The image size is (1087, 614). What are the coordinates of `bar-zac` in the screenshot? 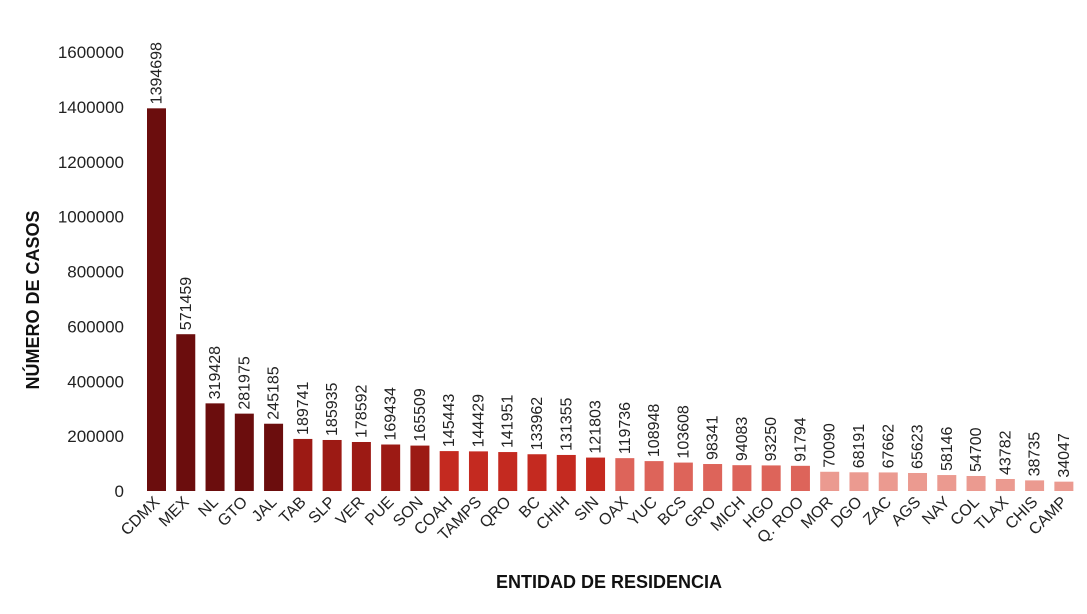 It's located at (888, 481).